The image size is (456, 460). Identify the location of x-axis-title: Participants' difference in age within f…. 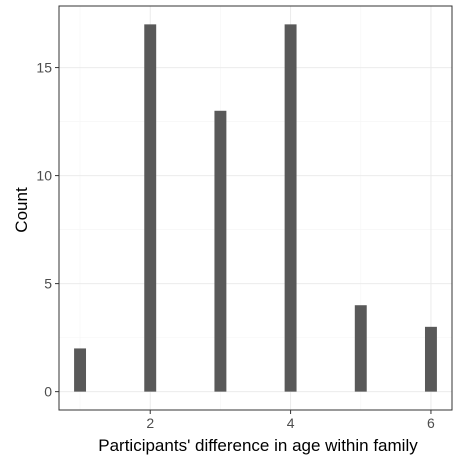
(258, 445).